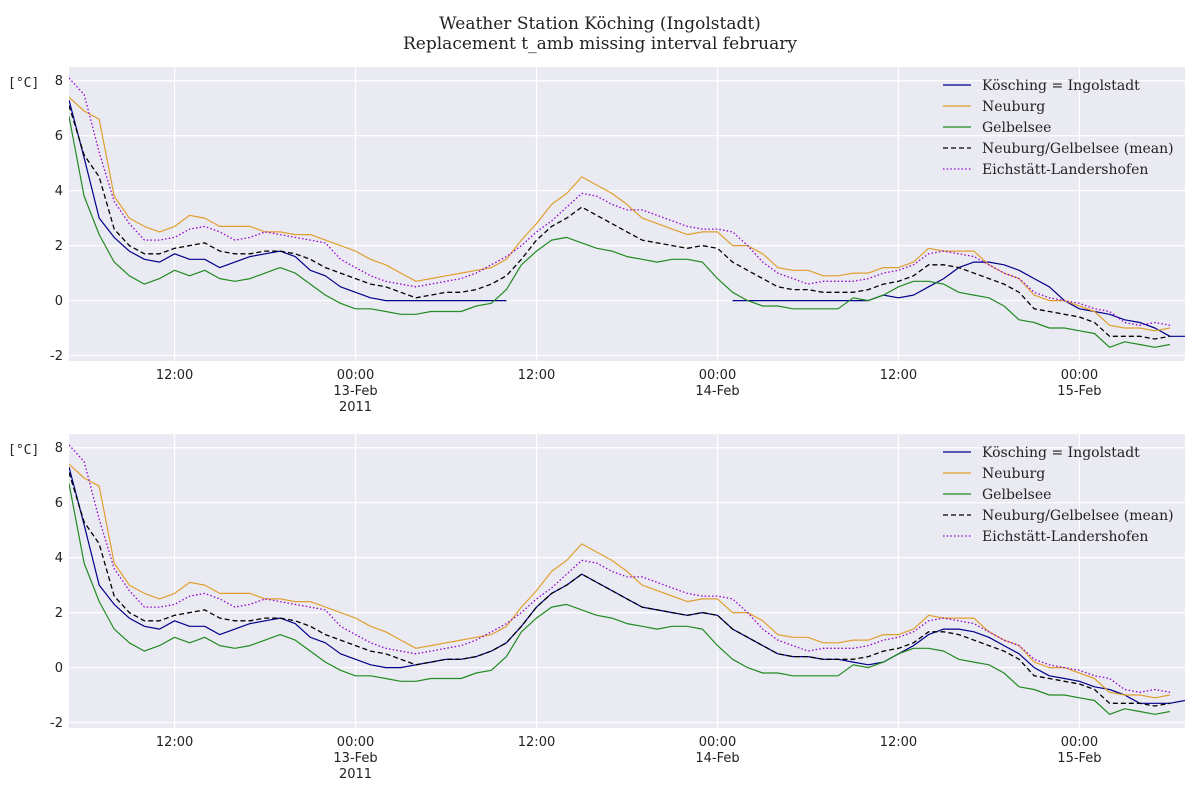  I want to click on figure-title: Weather Station Köching (Ingolstadt), so click(600, 24).